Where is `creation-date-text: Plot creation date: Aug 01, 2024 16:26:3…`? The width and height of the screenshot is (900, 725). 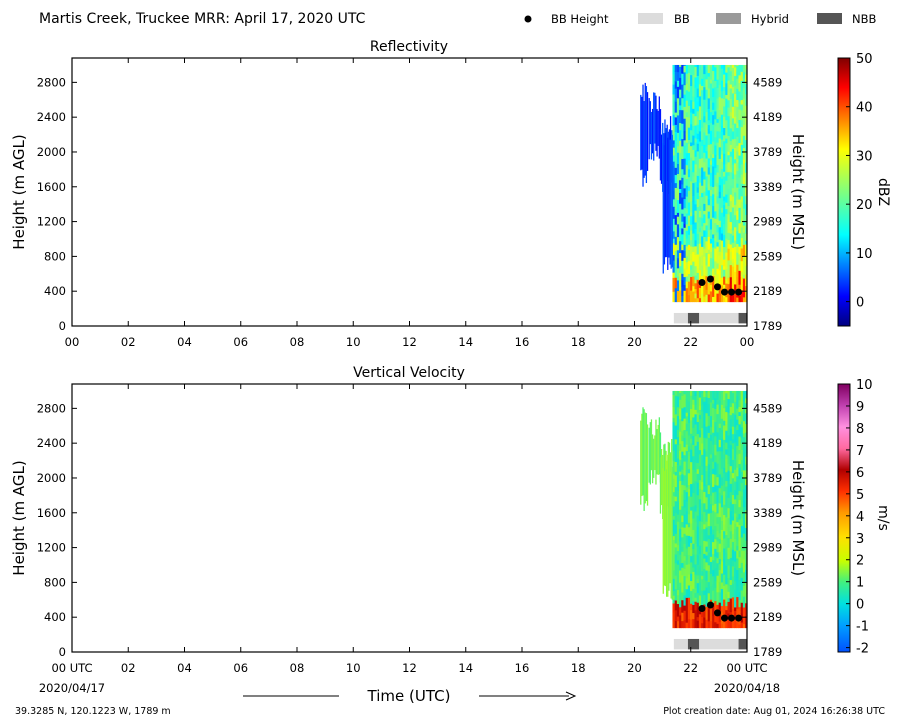 creation-date-text: Plot creation date: Aug 01, 2024 16:26:3… is located at coordinates (774, 711).